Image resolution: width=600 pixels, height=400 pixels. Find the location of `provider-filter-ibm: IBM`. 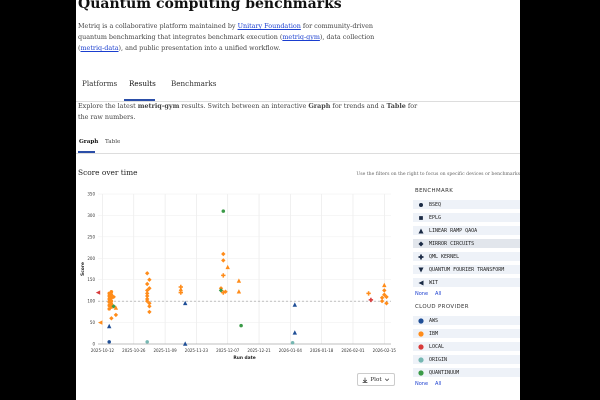

provider-filter-ibm: IBM is located at coordinates (466, 333).